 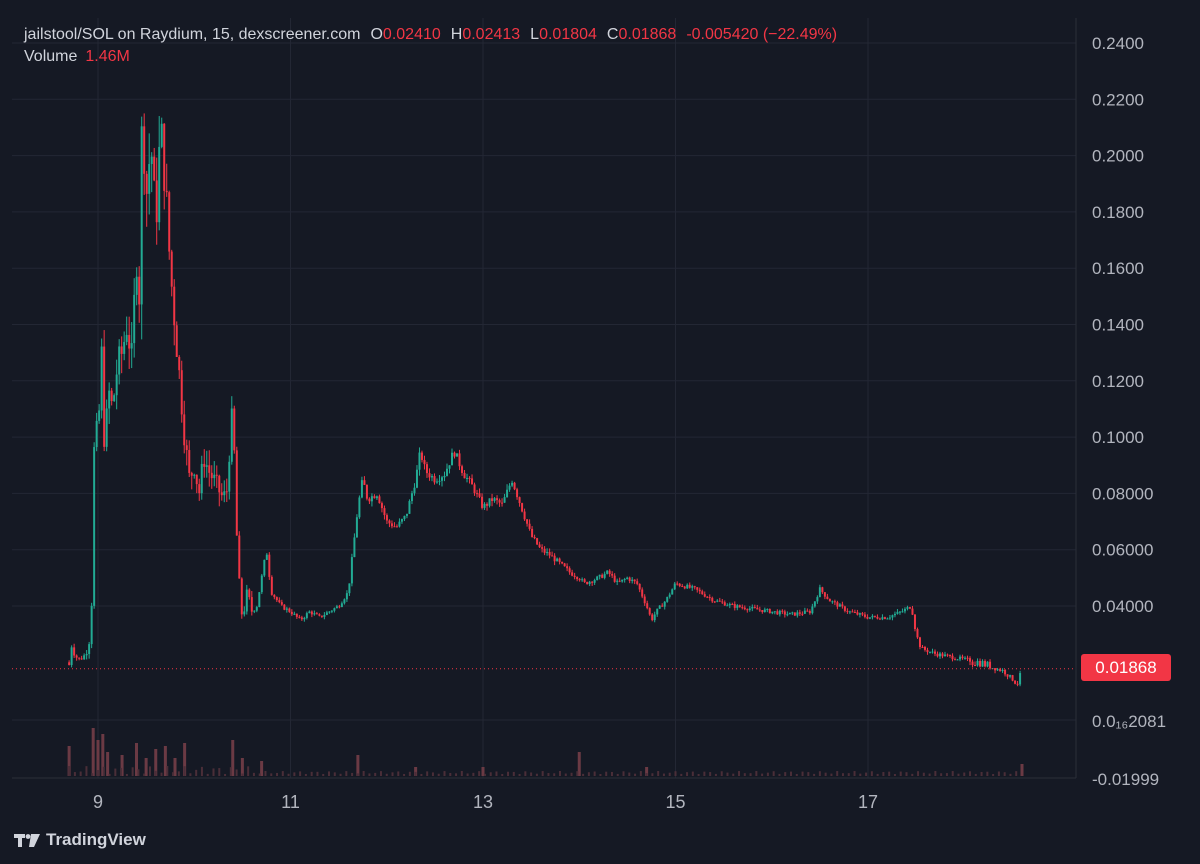 What do you see at coordinates (568, 34) in the screenshot?
I see `low-value: 0.01804` at bounding box center [568, 34].